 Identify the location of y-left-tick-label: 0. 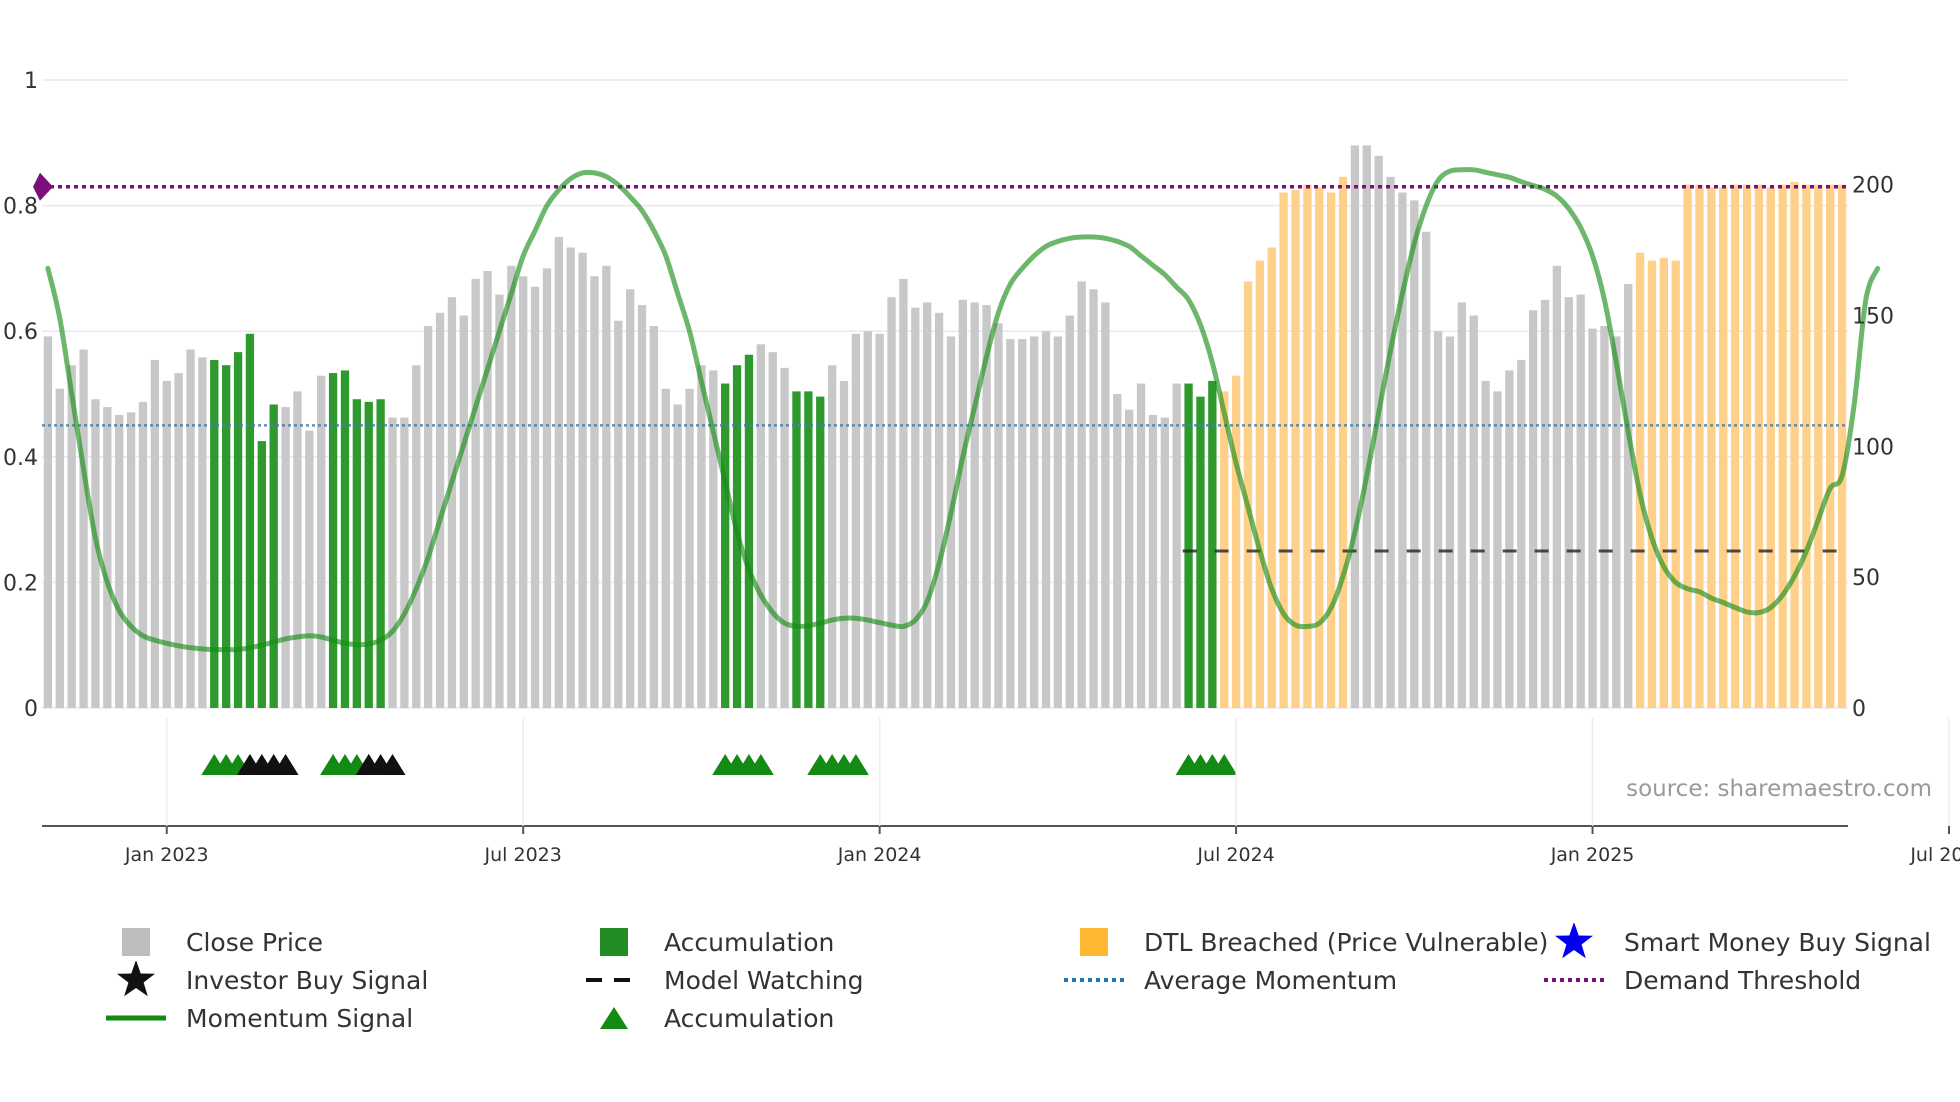
(31, 709).